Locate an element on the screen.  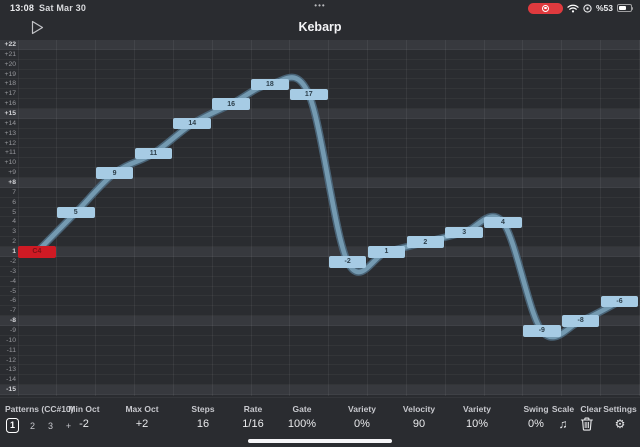
pattern-button-2: 2 is located at coordinates (32, 425).